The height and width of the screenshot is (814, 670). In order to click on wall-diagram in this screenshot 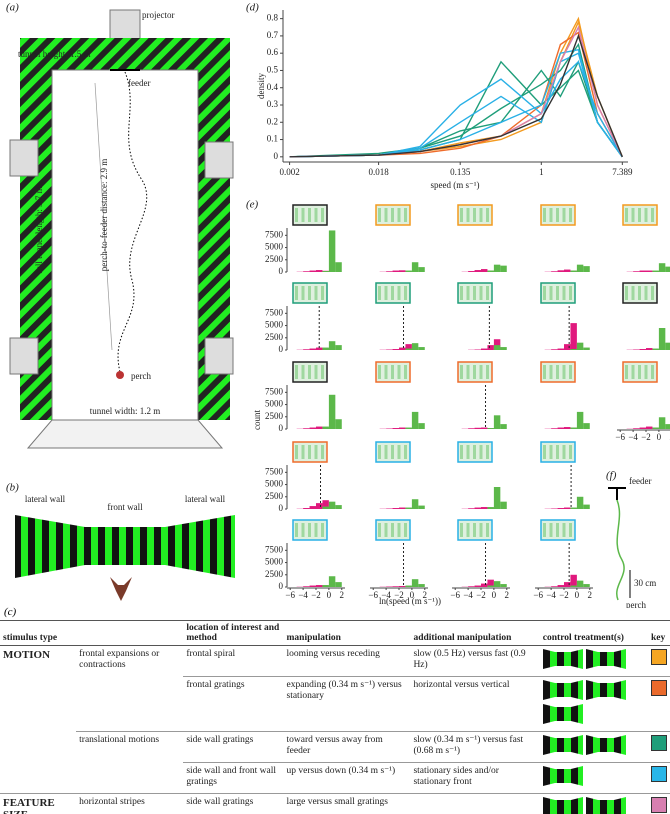, I will do `click(125, 546)`.